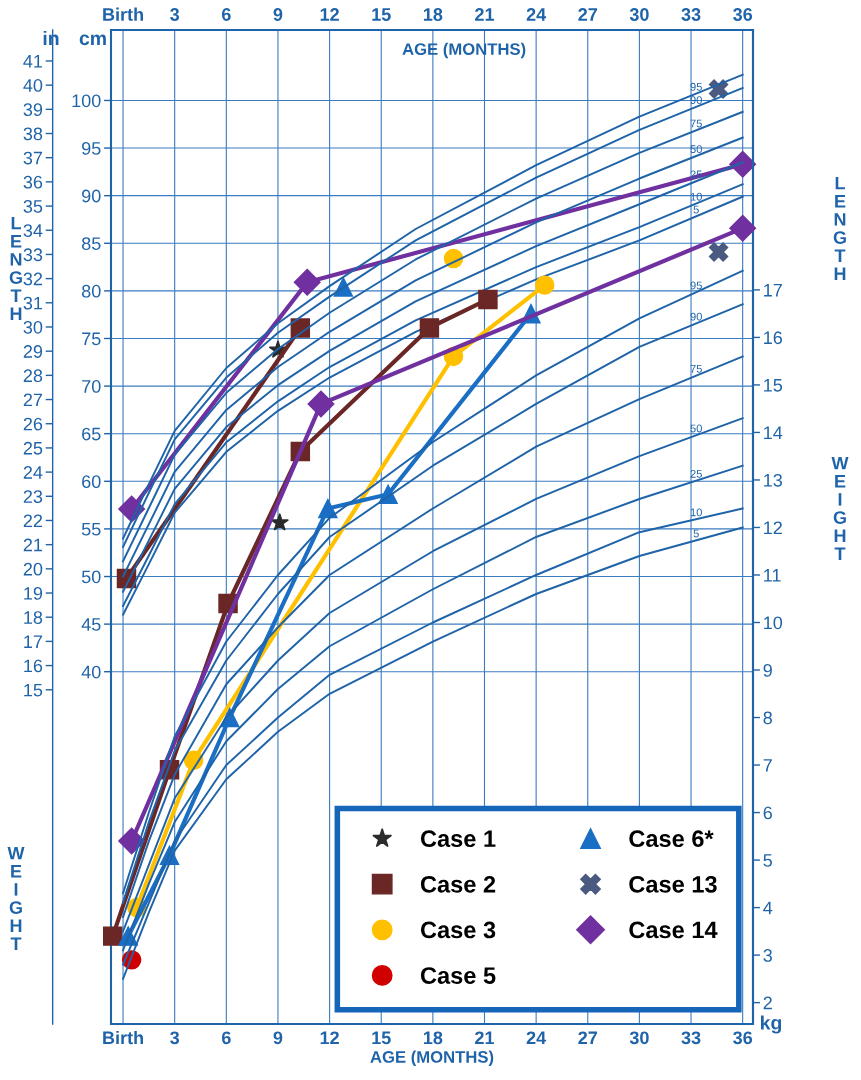 This screenshot has width=861, height=1080. Describe the element at coordinates (458, 839) in the screenshot. I see `legend-label: Case 1` at that location.